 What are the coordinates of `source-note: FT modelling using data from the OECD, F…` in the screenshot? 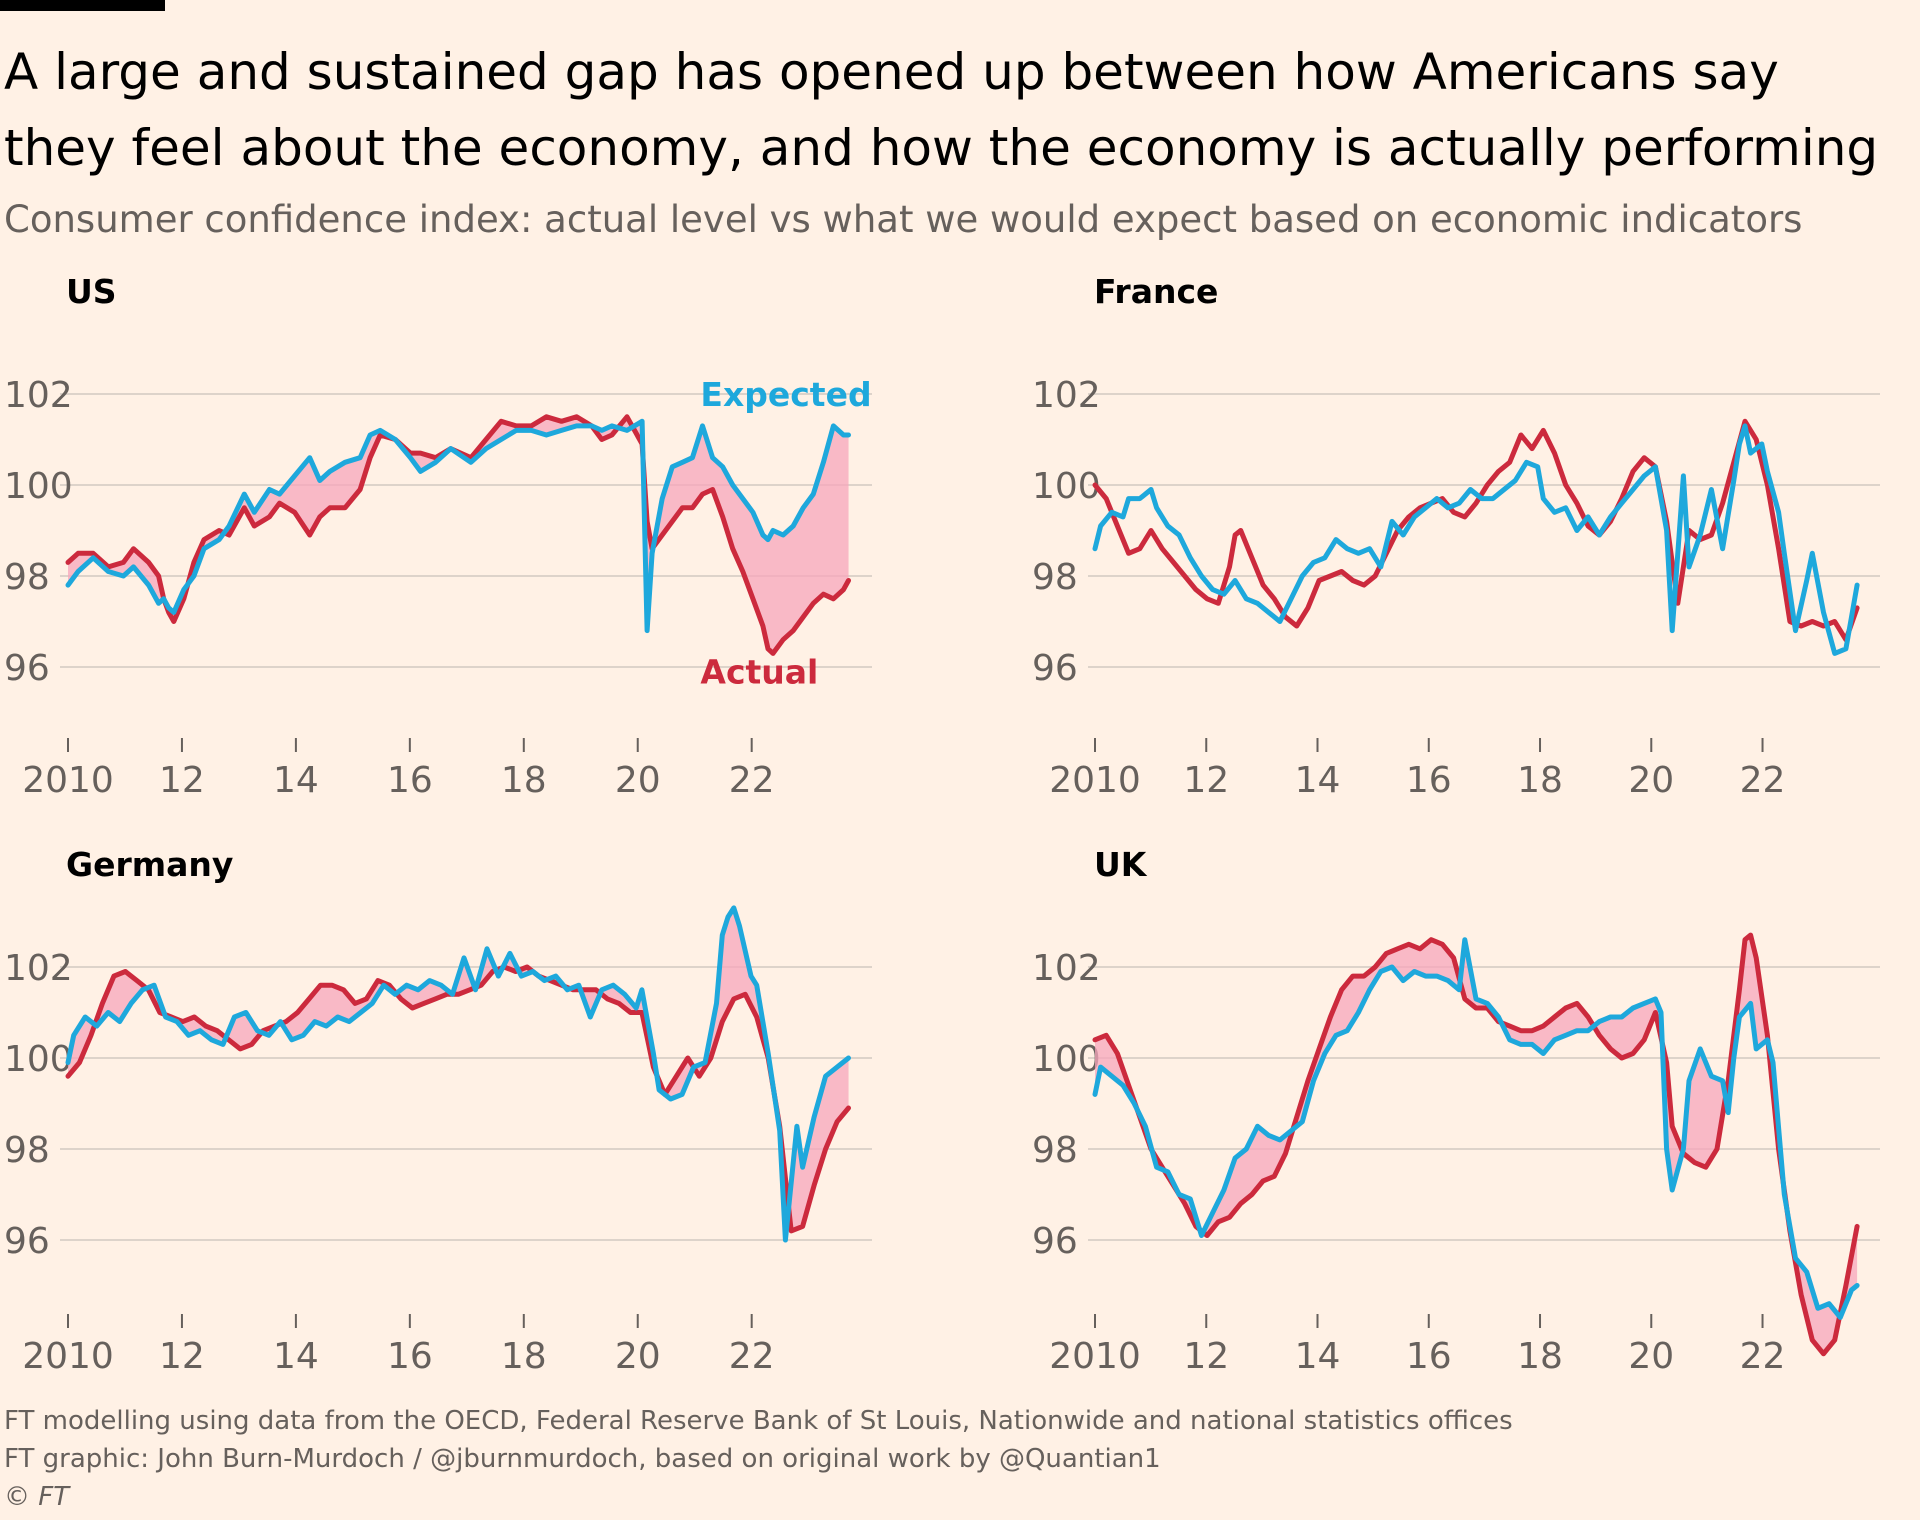 It's located at (758, 1421).